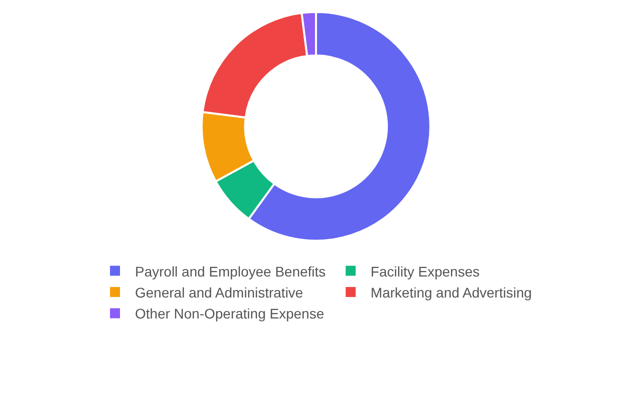 Image resolution: width=632 pixels, height=395 pixels. I want to click on legend-label: Payroll and Employee Benefits, so click(230, 271).